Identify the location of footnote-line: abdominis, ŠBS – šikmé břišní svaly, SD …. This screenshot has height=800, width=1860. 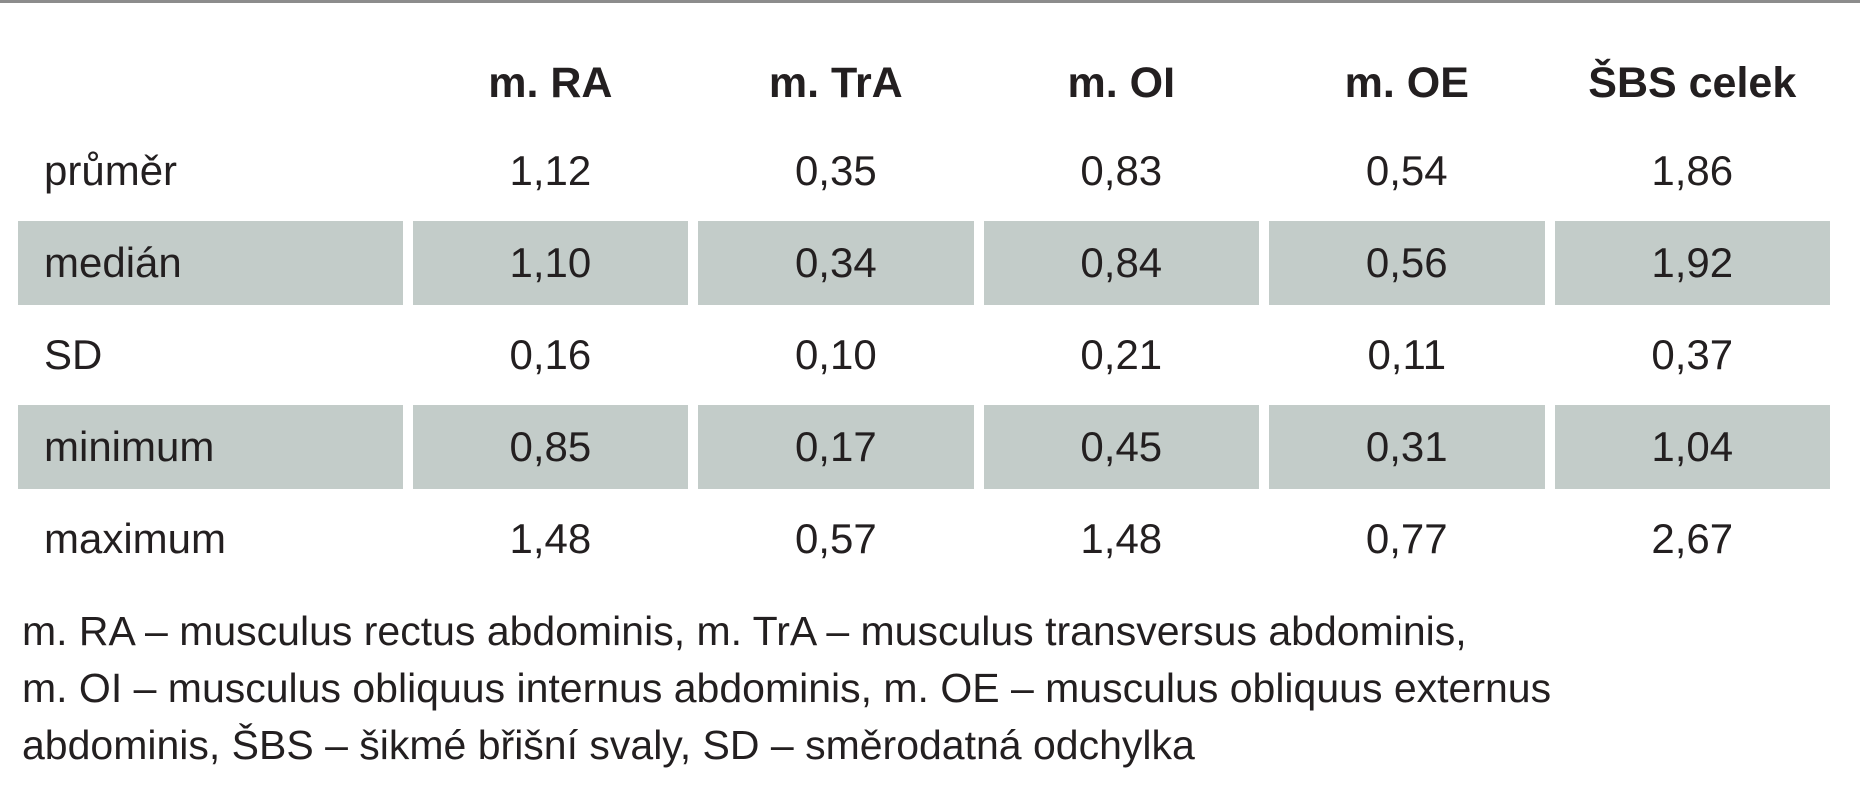
(608, 745).